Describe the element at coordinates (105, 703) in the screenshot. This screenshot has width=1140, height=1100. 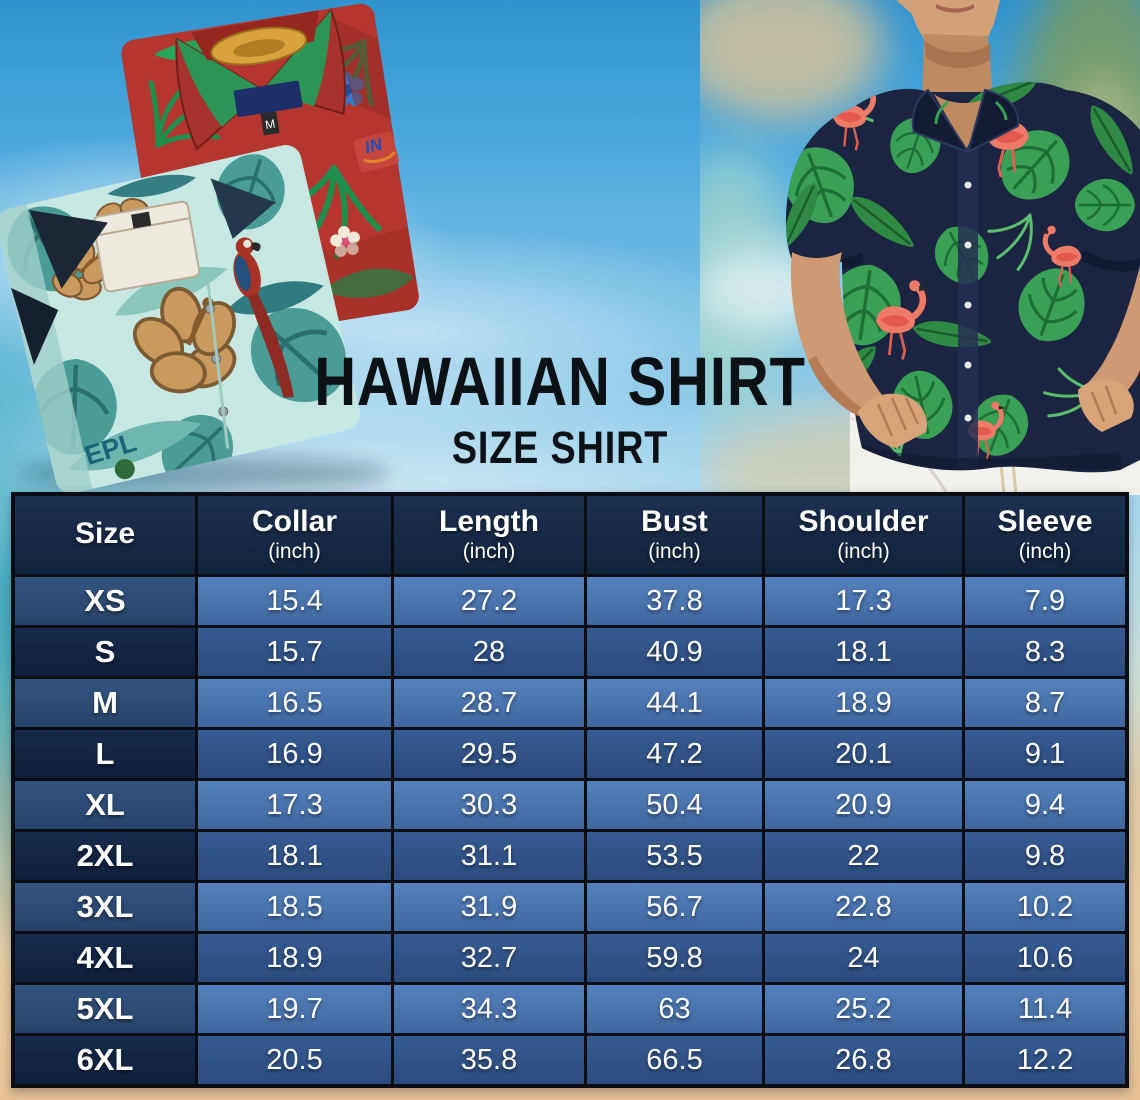
I see `size-cell-M: M` at that location.